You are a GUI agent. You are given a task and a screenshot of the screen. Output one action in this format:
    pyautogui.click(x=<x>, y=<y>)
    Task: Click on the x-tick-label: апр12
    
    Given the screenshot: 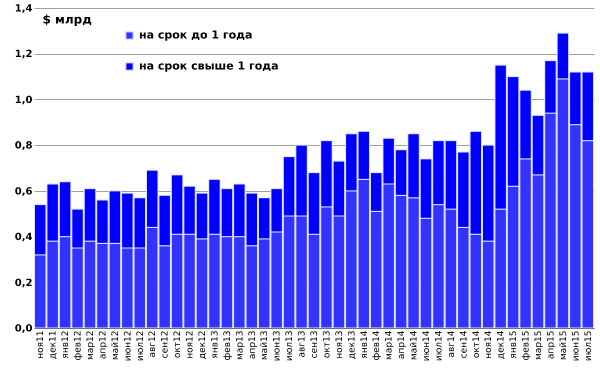 What is the action you would take?
    pyautogui.click(x=103, y=345)
    